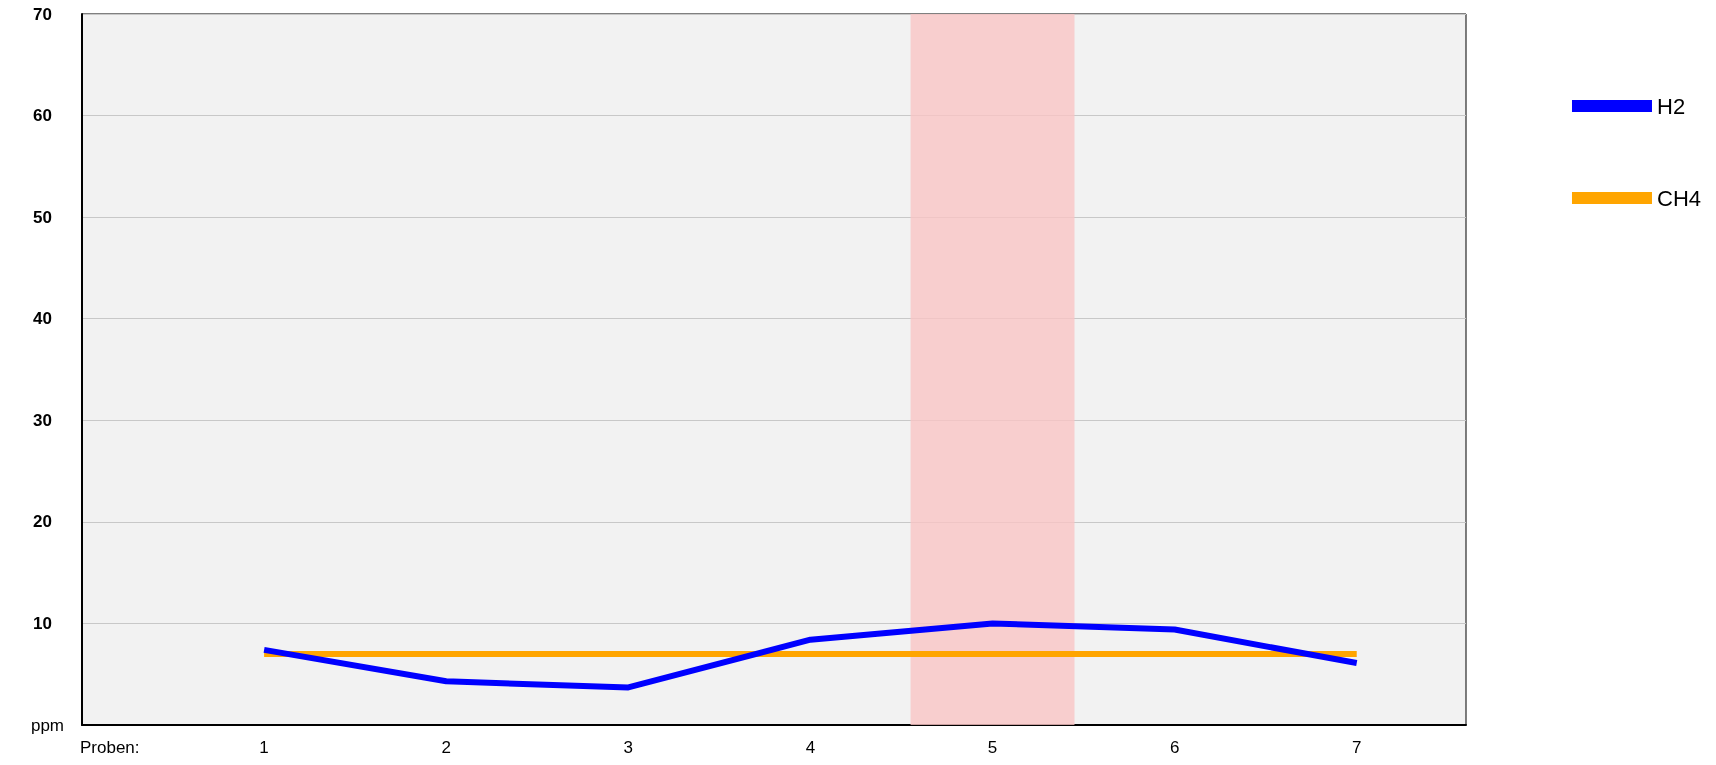  Describe the element at coordinates (628, 747) in the screenshot. I see `x-tick-label: 3` at that location.